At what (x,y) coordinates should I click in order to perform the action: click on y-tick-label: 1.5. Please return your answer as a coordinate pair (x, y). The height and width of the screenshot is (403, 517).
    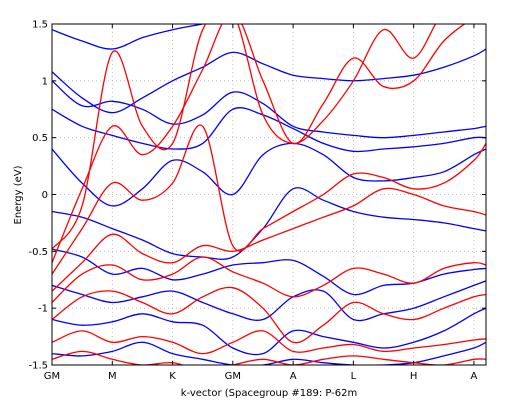
    Looking at the image, I should click on (40, 25).